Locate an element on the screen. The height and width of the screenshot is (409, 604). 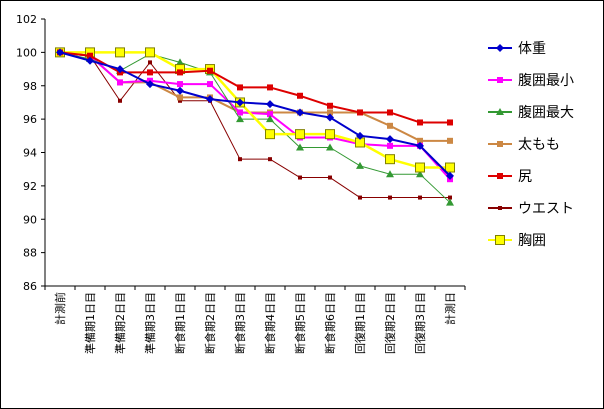
x-tick-label: 計測前 is located at coordinates (60, 308).